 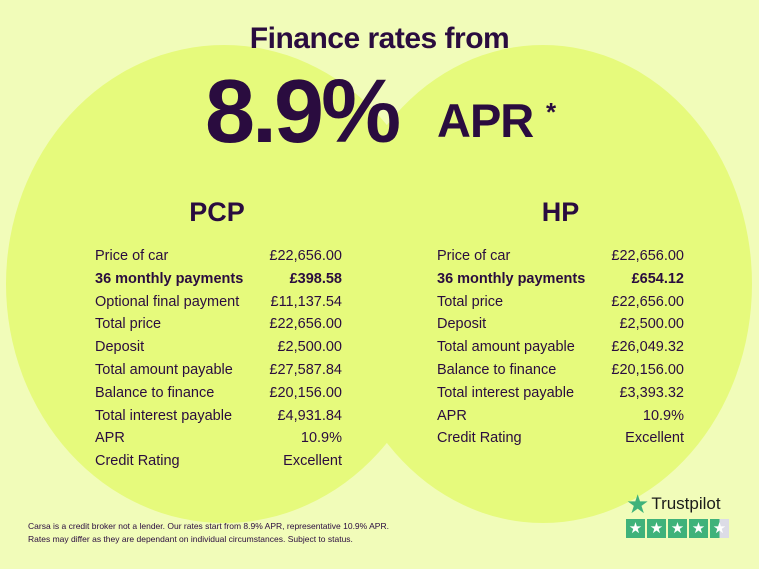 I want to click on row-value: £27,587.84, so click(x=305, y=369).